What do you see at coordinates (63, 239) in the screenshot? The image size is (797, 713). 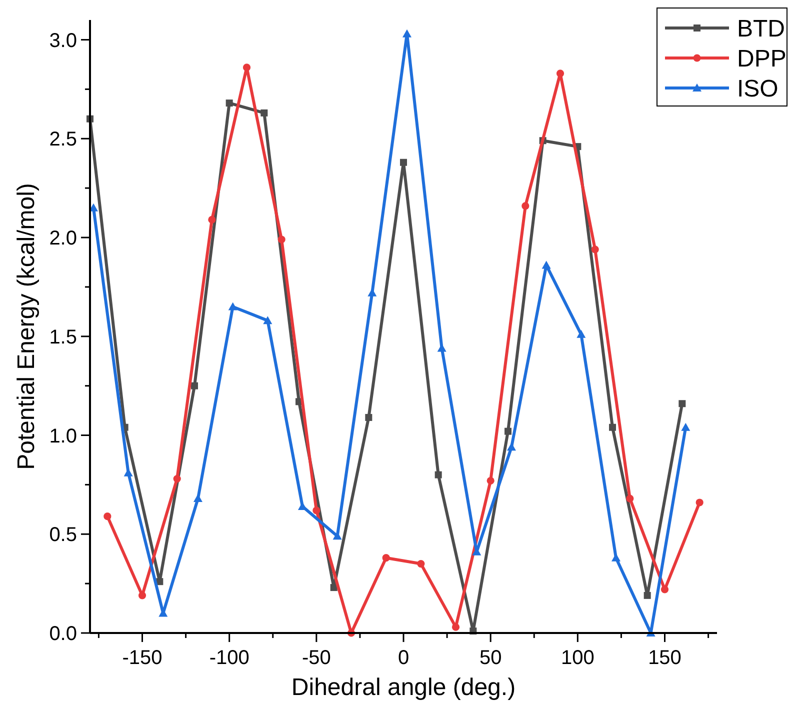 I see `y-tick-label: 2.0` at bounding box center [63, 239].